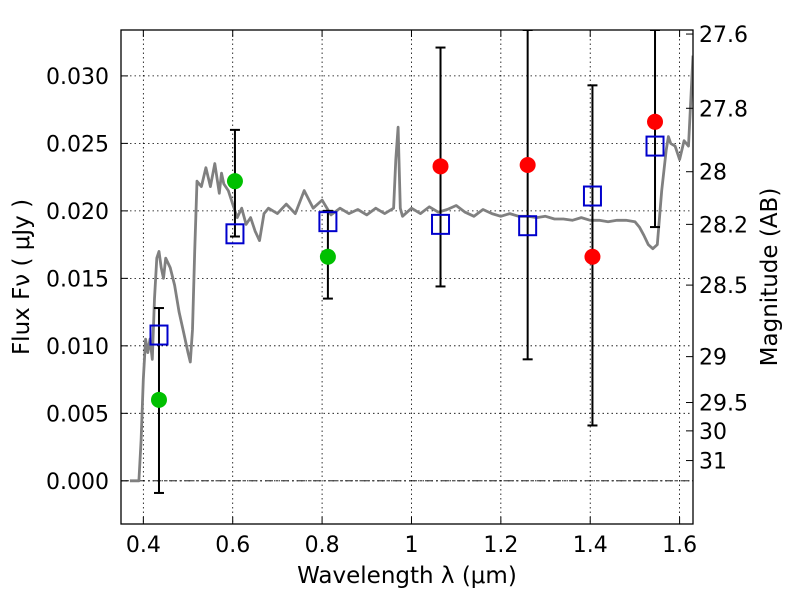 This screenshot has width=800, height=600. I want to click on magnitude-tick-label: 29, so click(713, 358).